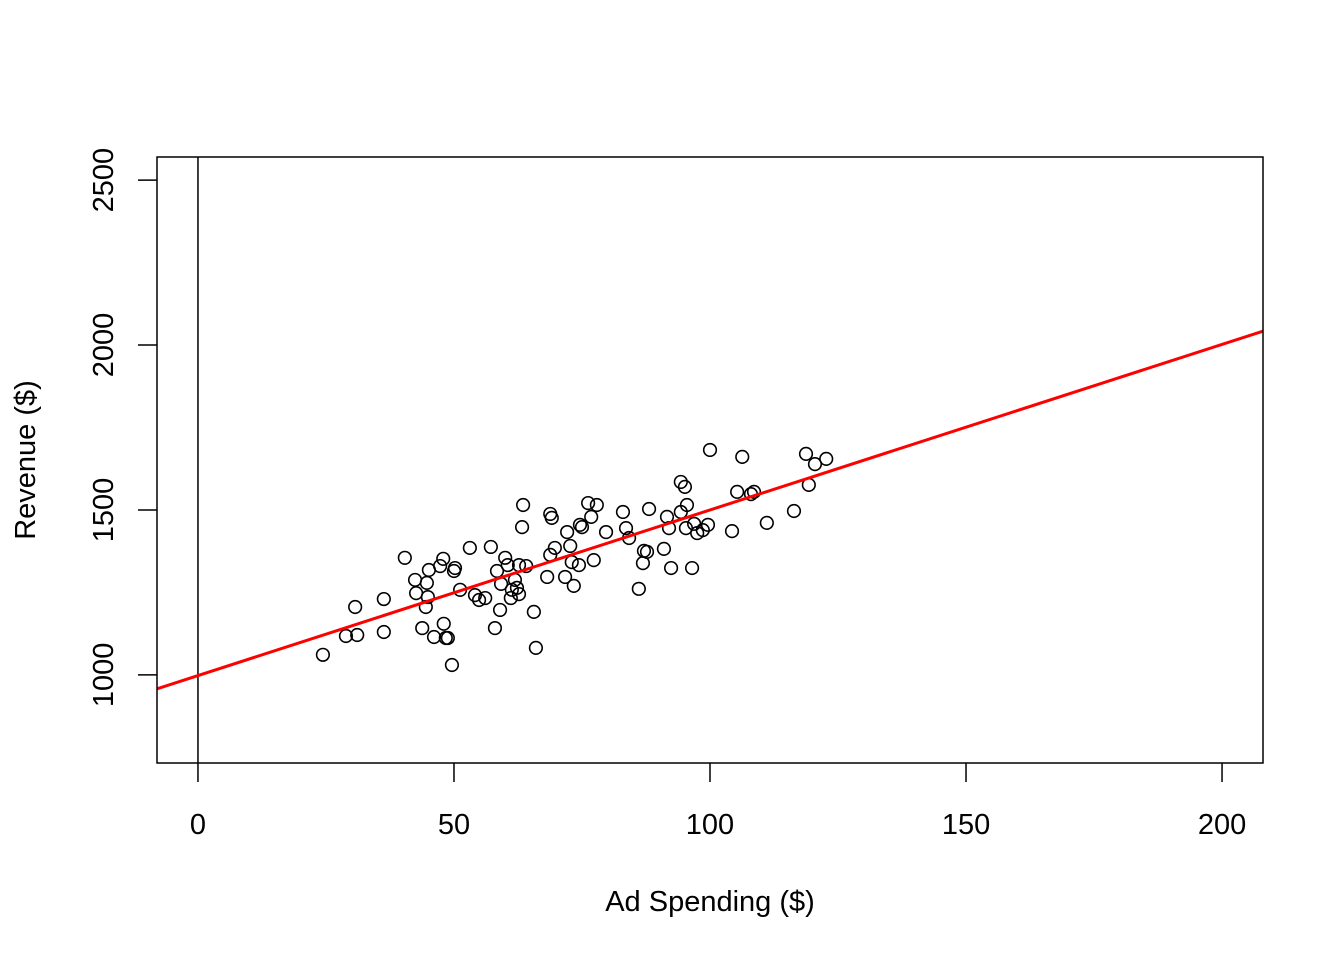 The height and width of the screenshot is (960, 1344). What do you see at coordinates (104, 345) in the screenshot?
I see `y-tick-label: 2000` at bounding box center [104, 345].